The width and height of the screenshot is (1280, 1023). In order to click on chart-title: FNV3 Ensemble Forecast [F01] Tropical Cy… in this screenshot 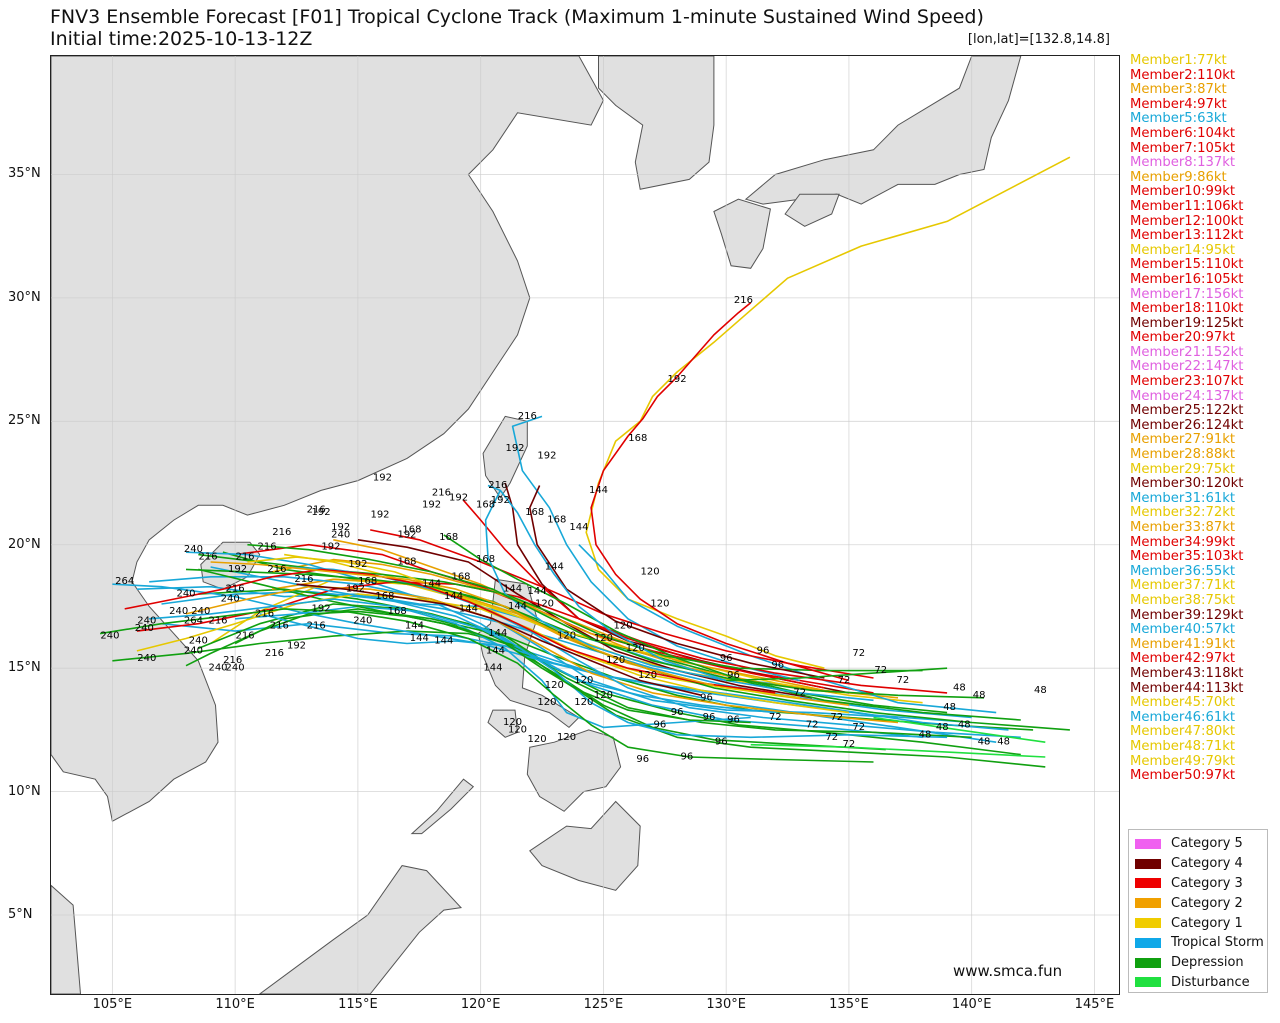, I will do `click(517, 28)`.